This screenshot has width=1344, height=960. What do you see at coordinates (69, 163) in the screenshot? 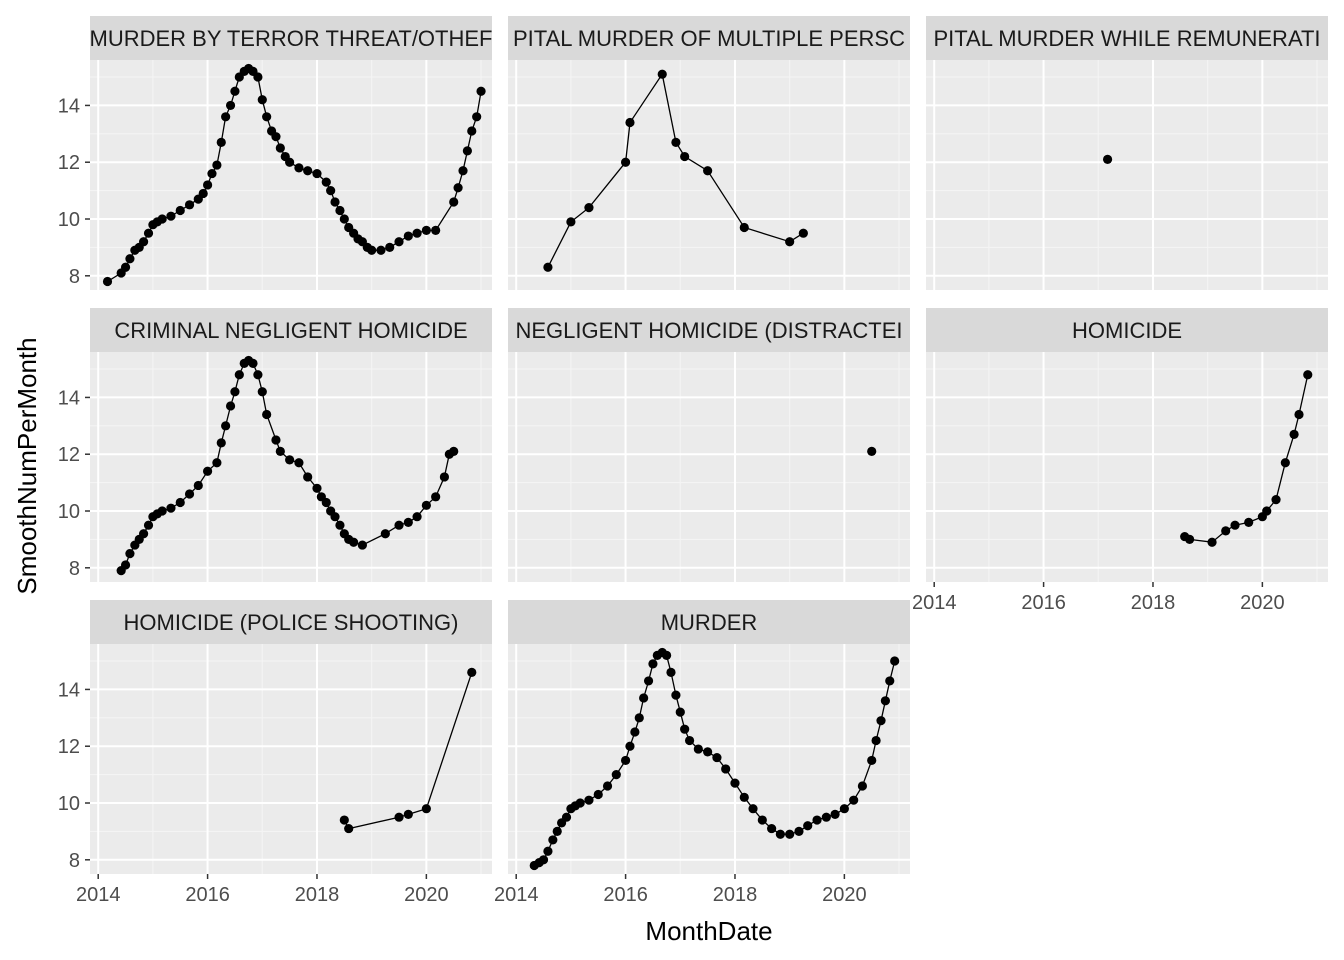
I see `y-tick-label: 12` at bounding box center [69, 163].